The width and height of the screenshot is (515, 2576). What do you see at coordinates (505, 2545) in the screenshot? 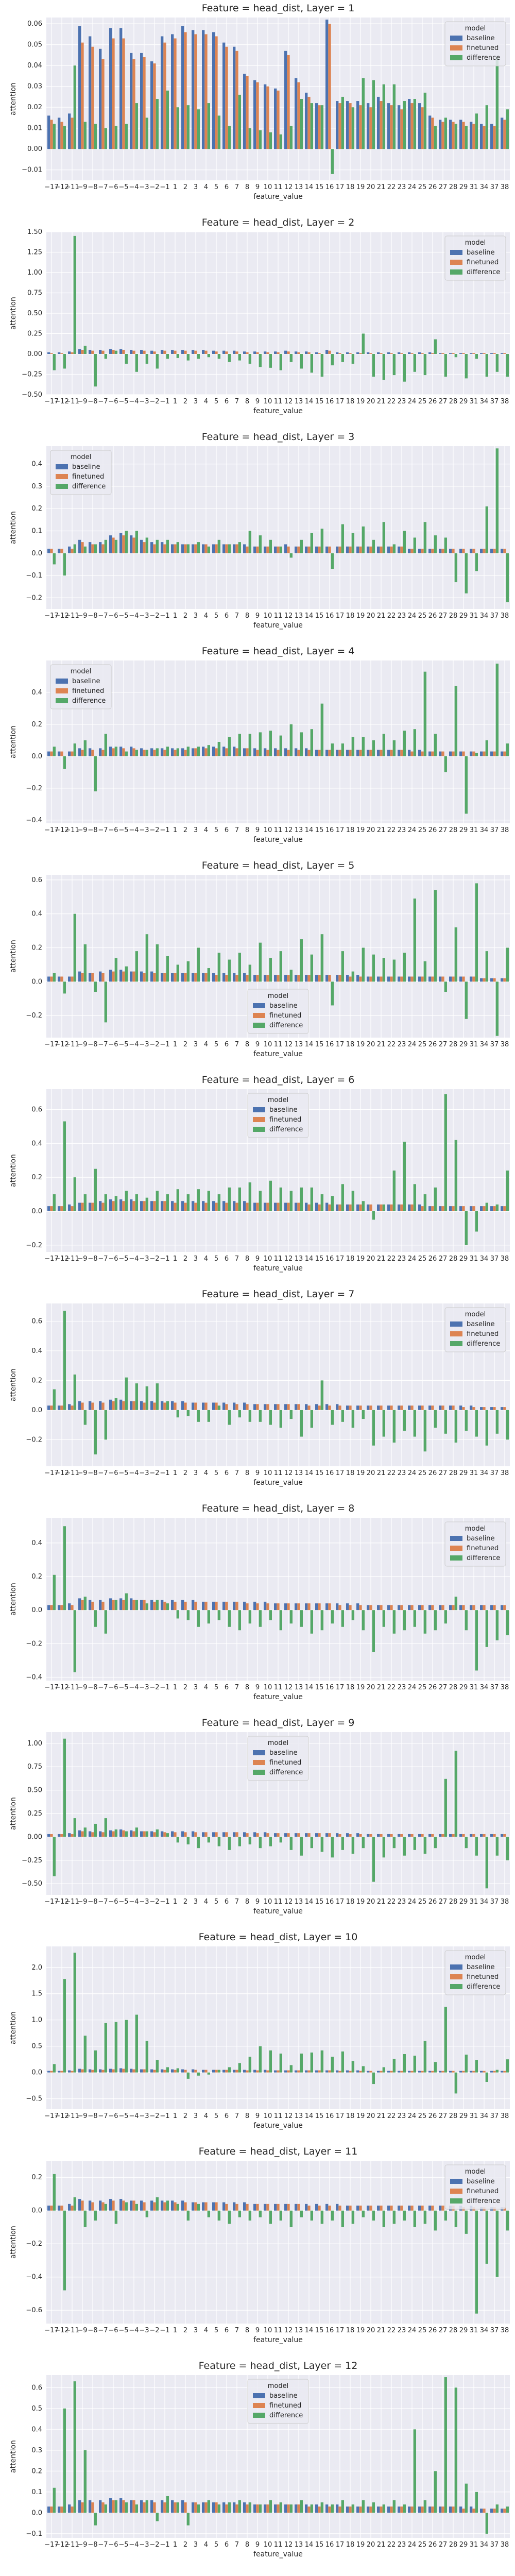
I see `x-tick-label: 38` at bounding box center [505, 2545].